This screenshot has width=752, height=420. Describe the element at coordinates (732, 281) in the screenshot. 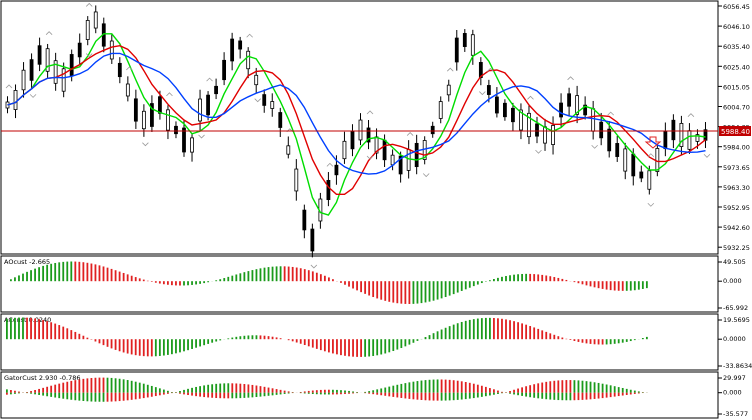

I see `indicator-scale-label: 0.000` at that location.